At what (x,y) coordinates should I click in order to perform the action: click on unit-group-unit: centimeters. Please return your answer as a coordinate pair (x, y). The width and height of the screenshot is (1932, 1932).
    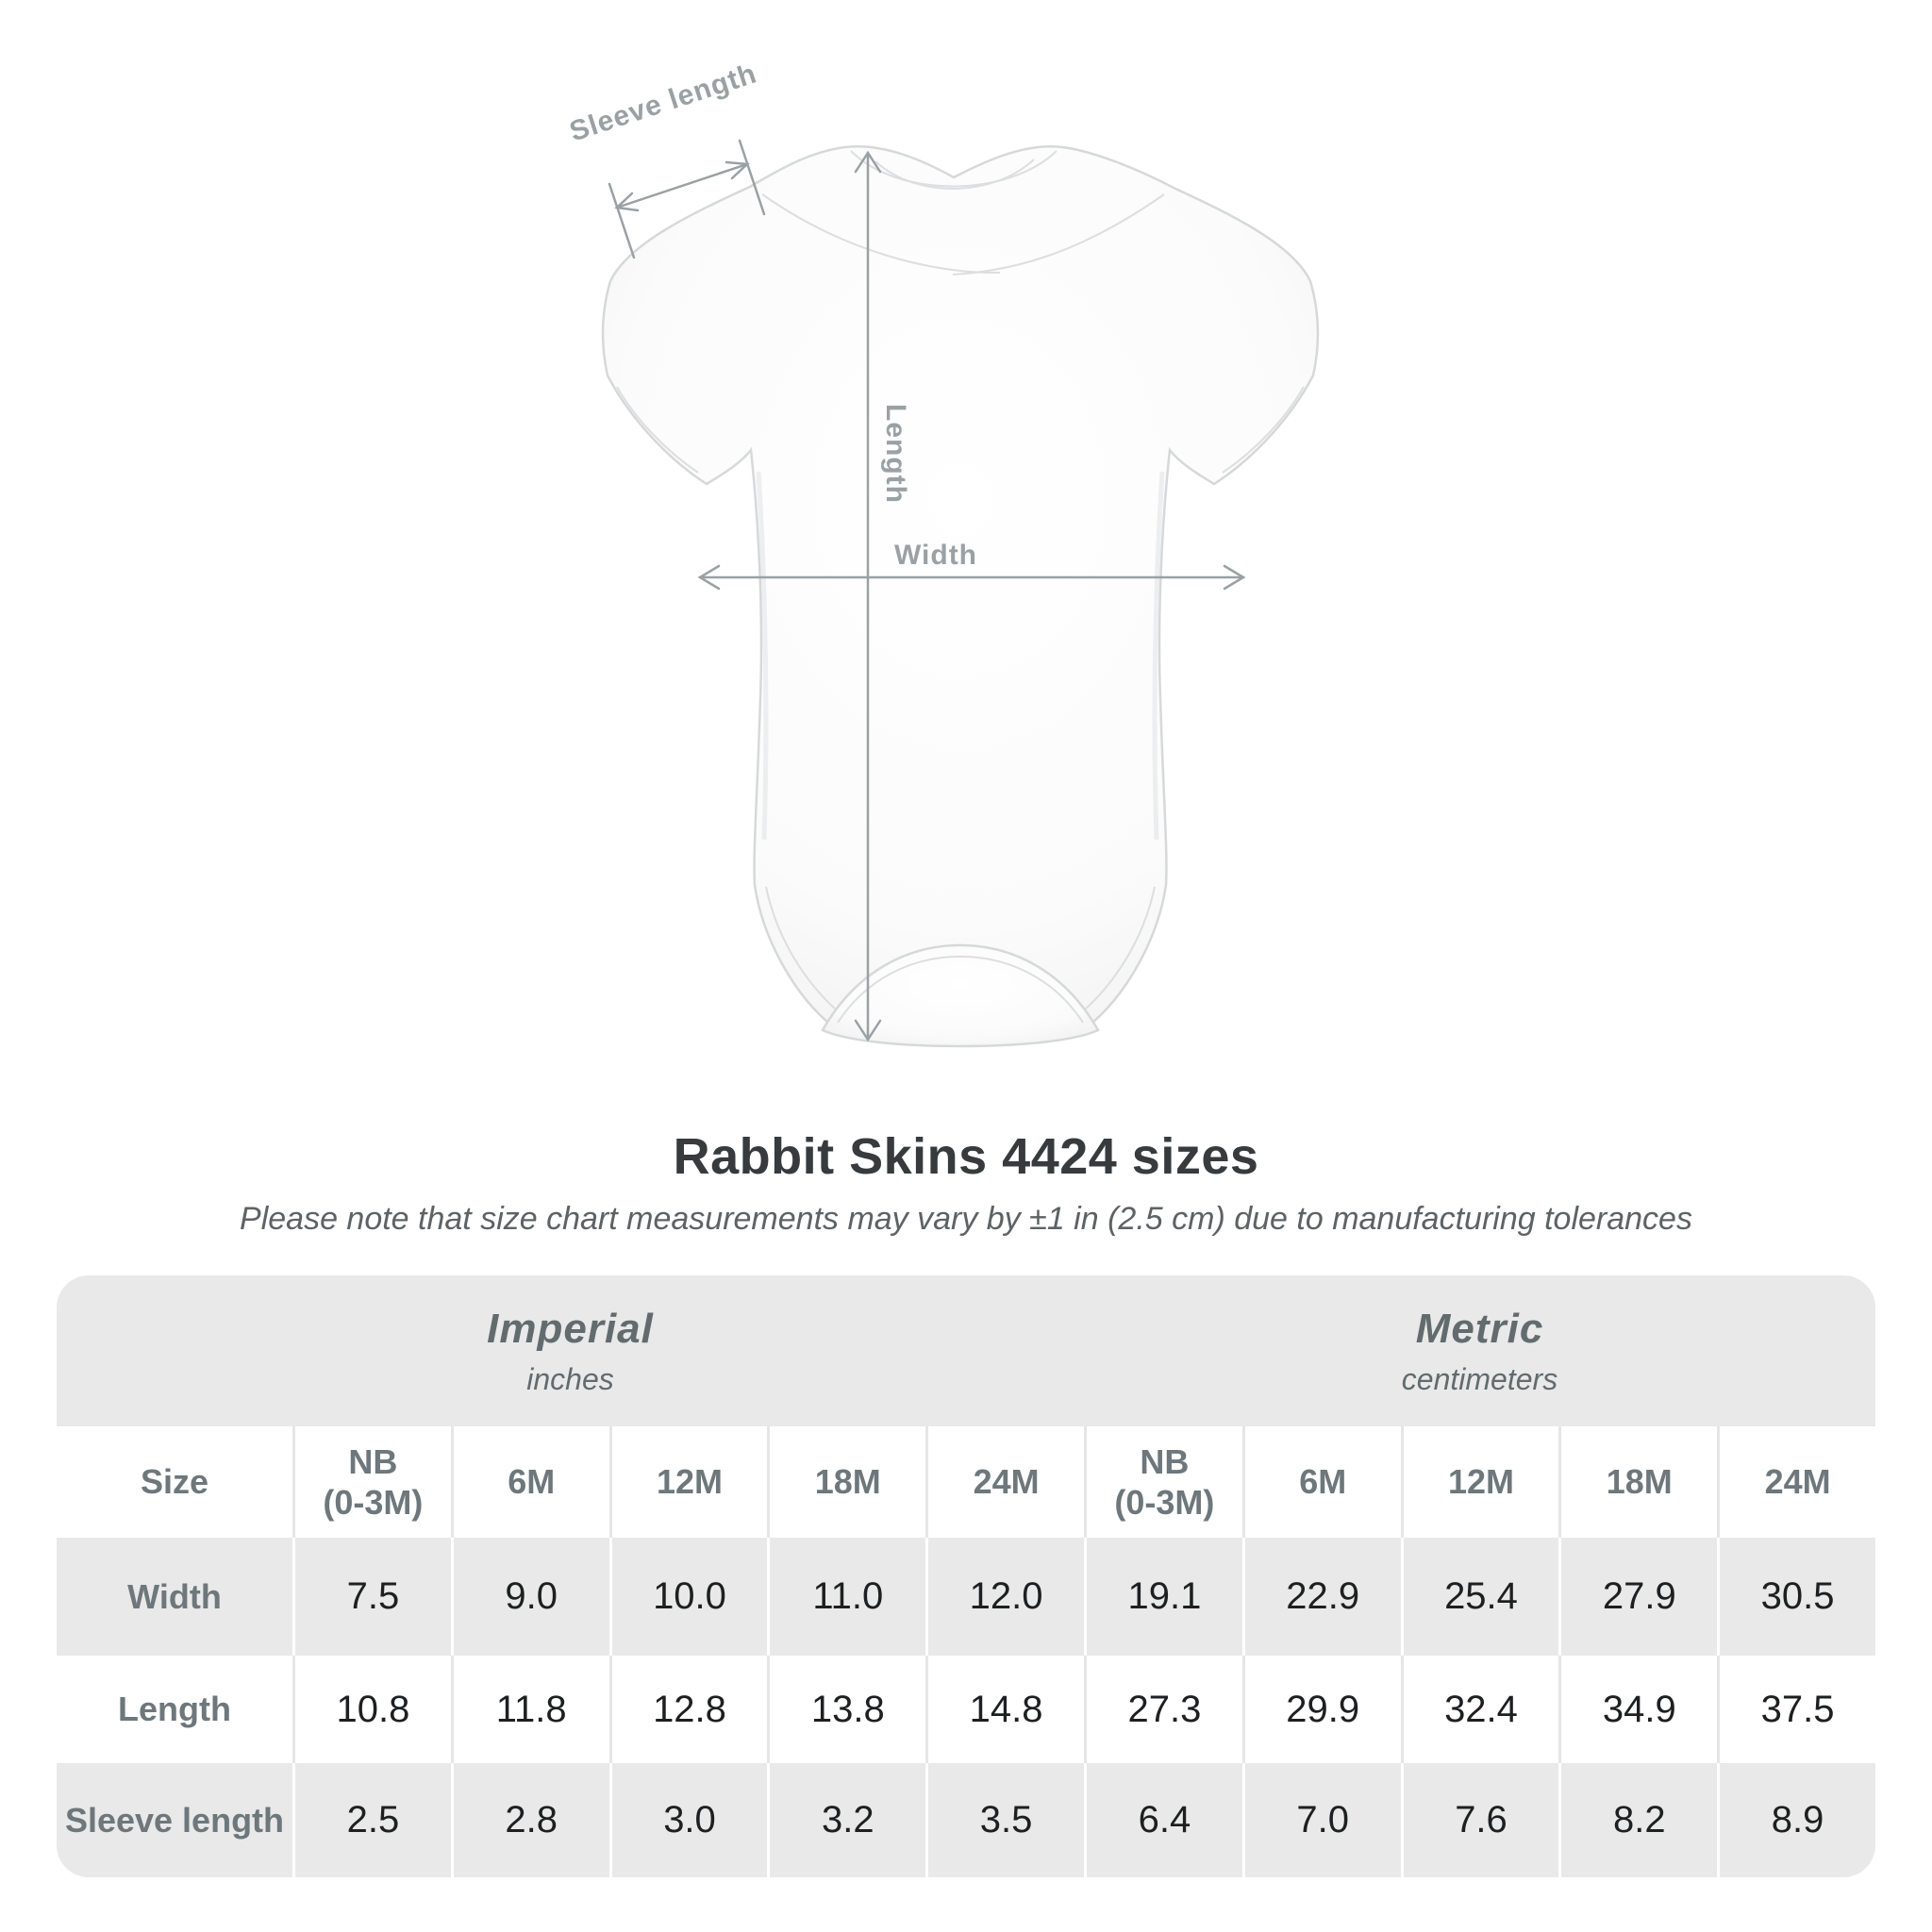
    Looking at the image, I should click on (1479, 1378).